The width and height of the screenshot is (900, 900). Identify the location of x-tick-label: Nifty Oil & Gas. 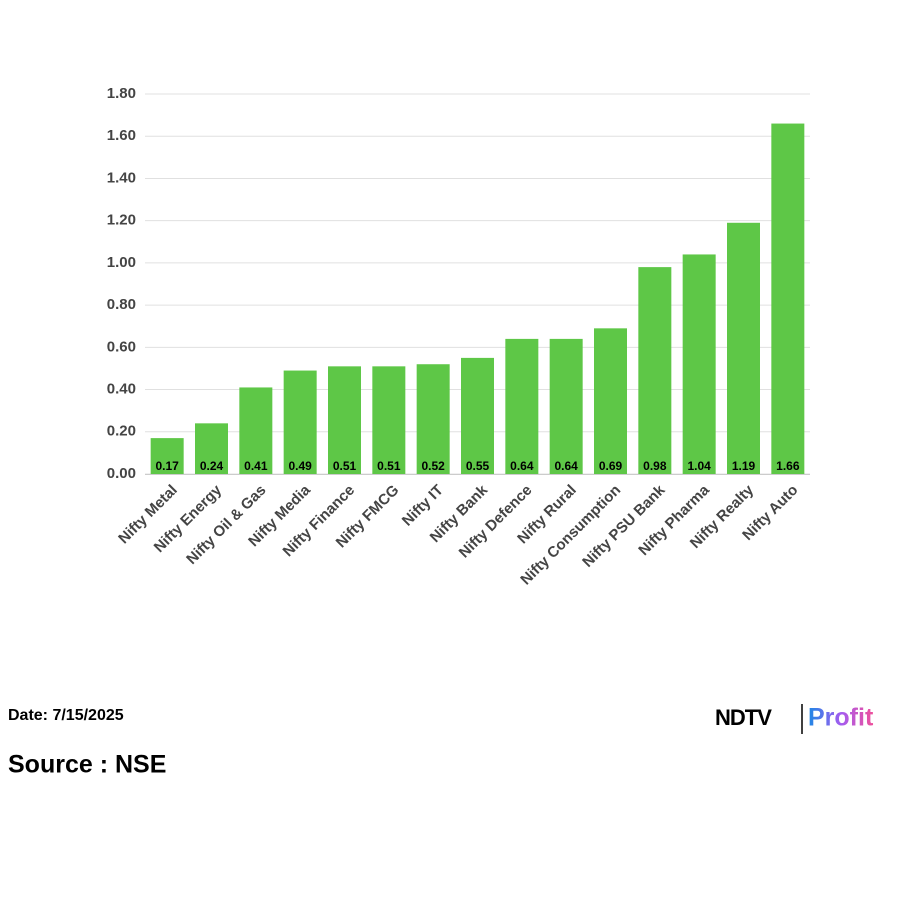
(226, 525).